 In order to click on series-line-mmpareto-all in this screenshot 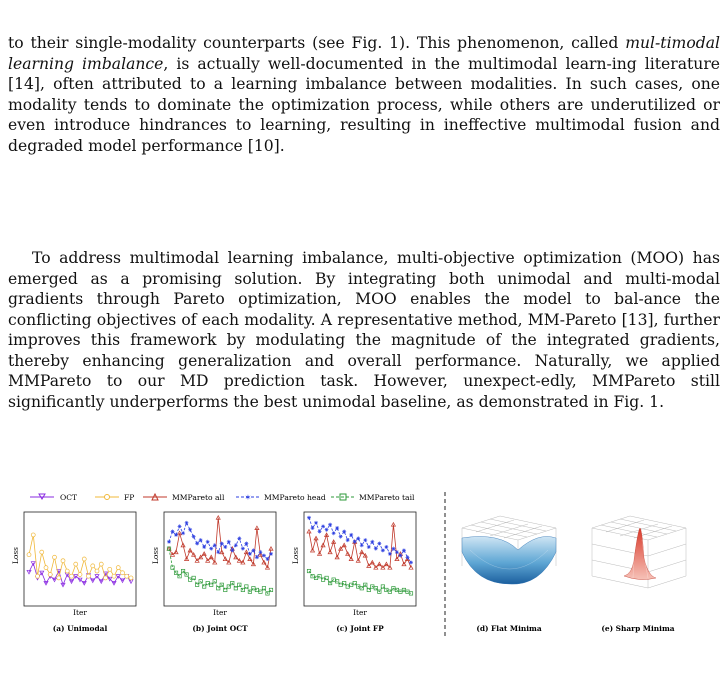, I will do `click(220, 543)`.